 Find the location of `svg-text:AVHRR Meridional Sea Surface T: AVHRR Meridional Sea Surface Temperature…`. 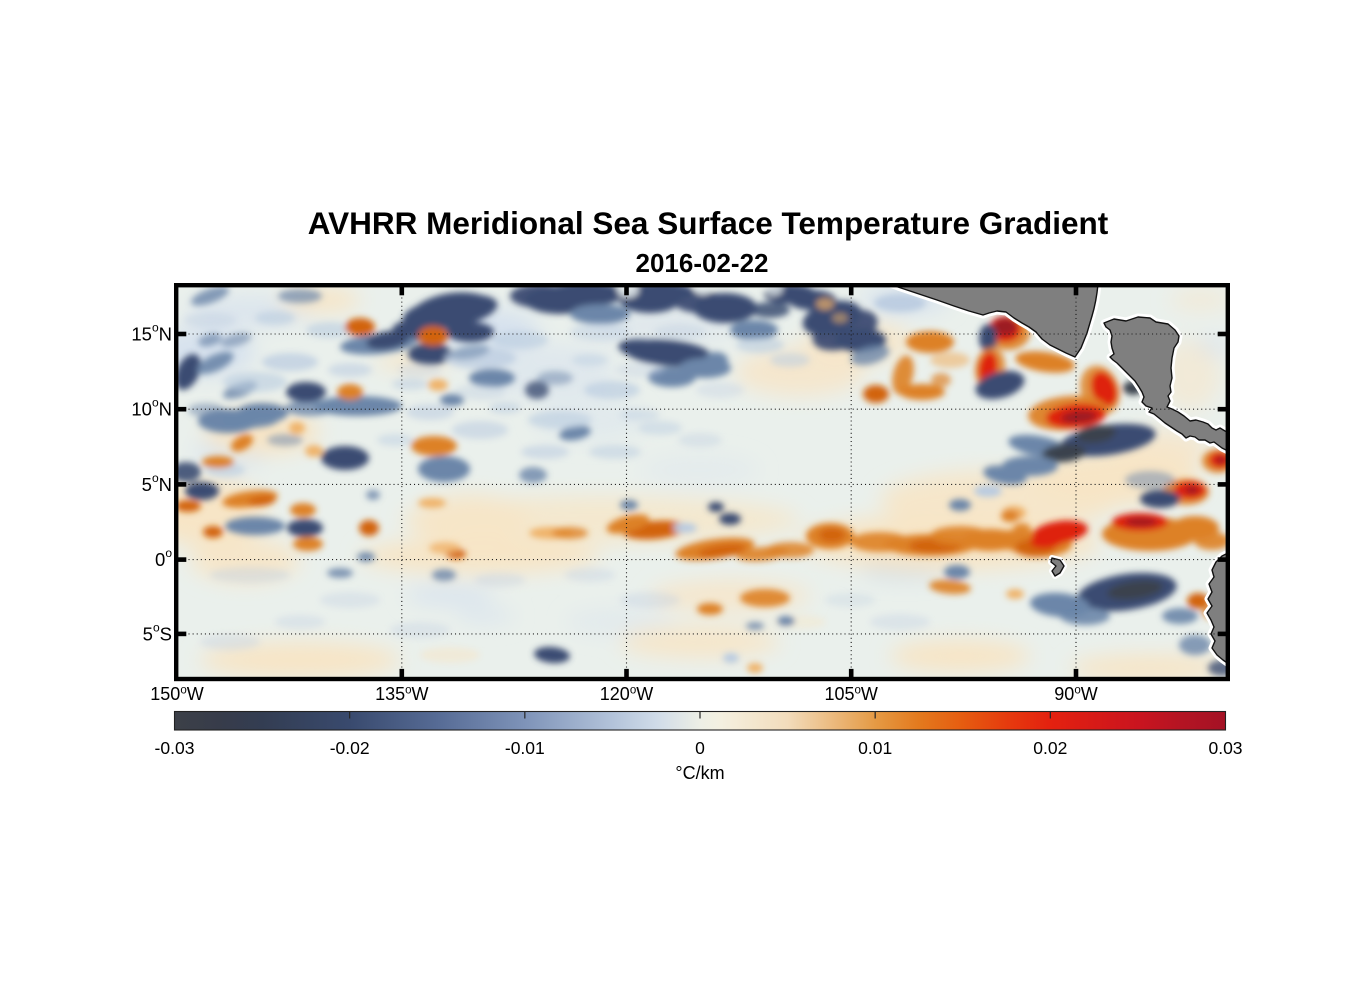

svg-text:AVHRR Meridional Sea Surface T: AVHRR Meridional Sea Surface Temperature… is located at coordinates (708, 223).